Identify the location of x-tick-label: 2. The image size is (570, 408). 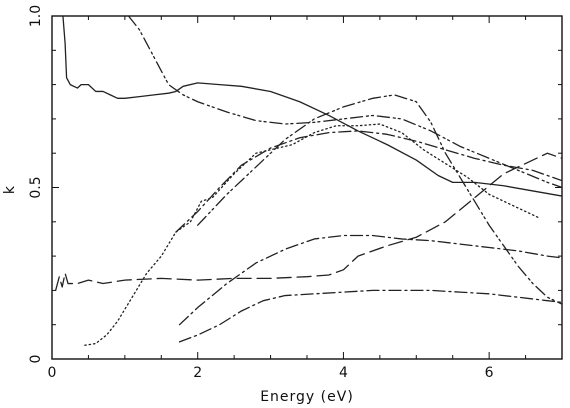
(197, 373).